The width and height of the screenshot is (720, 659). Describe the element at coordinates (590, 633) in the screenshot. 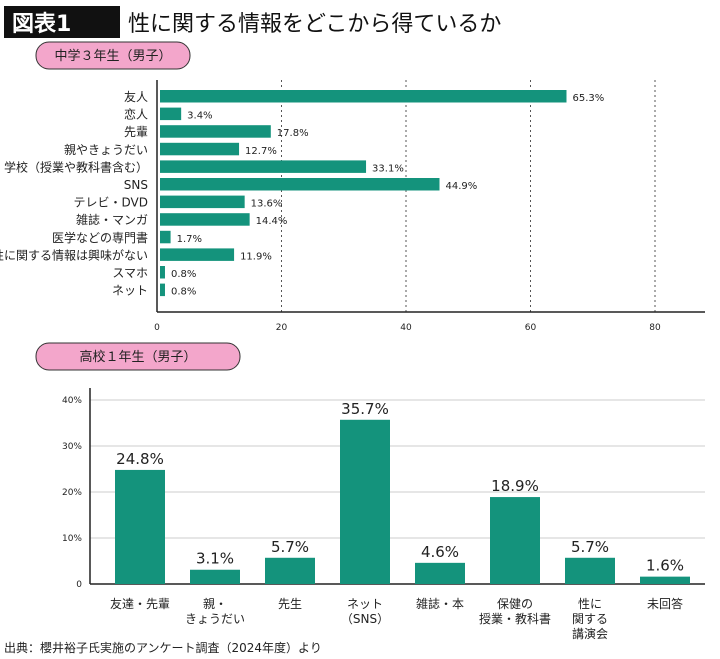

I see `category-label: 講演会` at that location.